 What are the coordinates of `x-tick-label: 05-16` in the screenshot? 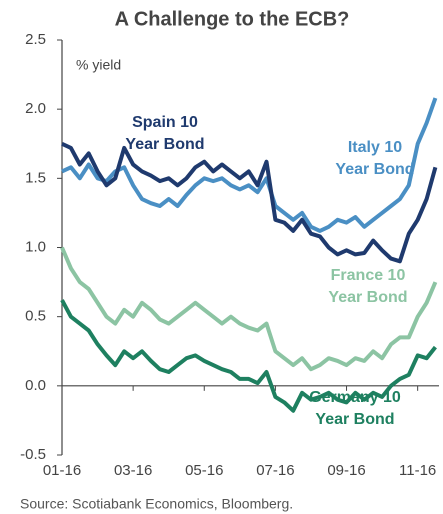 It's located at (204, 470).